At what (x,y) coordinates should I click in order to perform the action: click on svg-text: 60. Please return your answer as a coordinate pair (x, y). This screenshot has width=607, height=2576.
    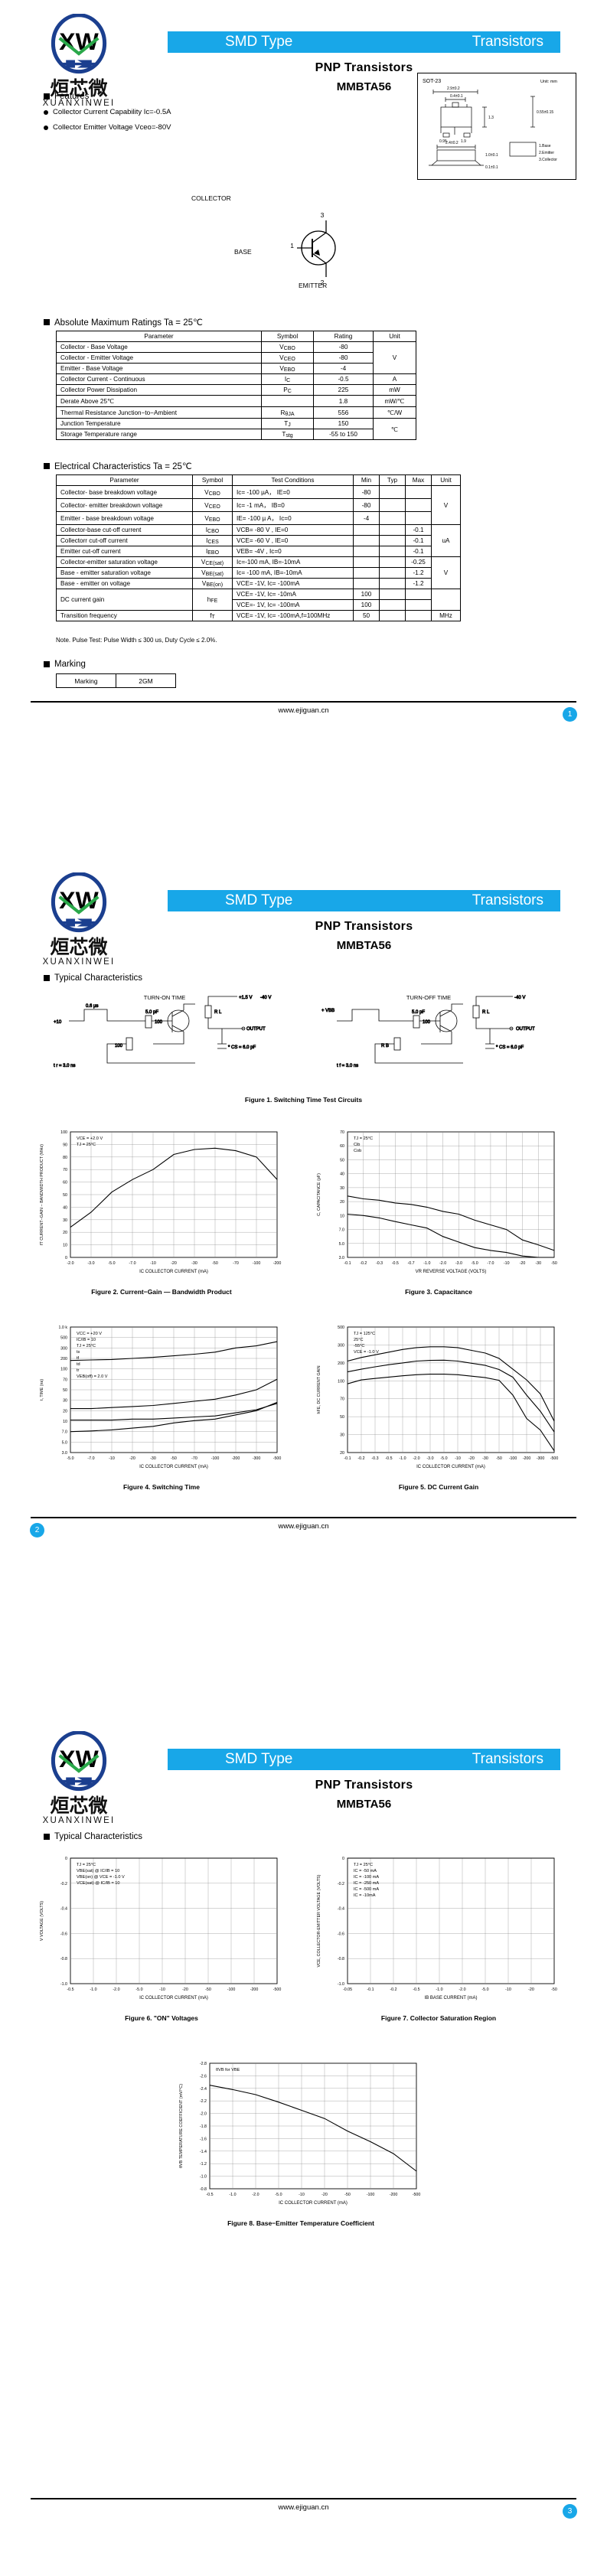
    Looking at the image, I should click on (65, 1183).